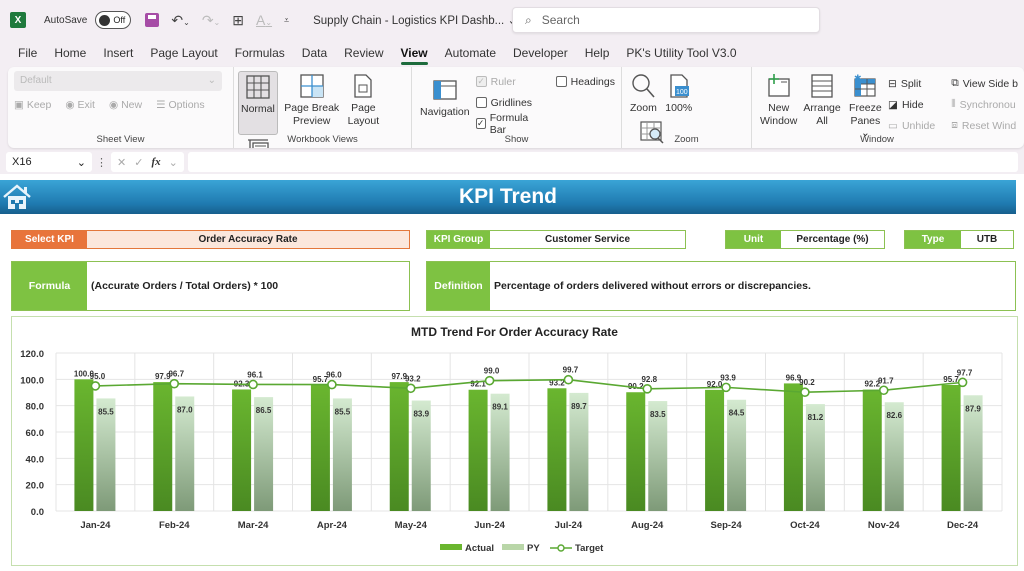  What do you see at coordinates (728, 377) in the screenshot?
I see `svg-text: 93.9` at bounding box center [728, 377].